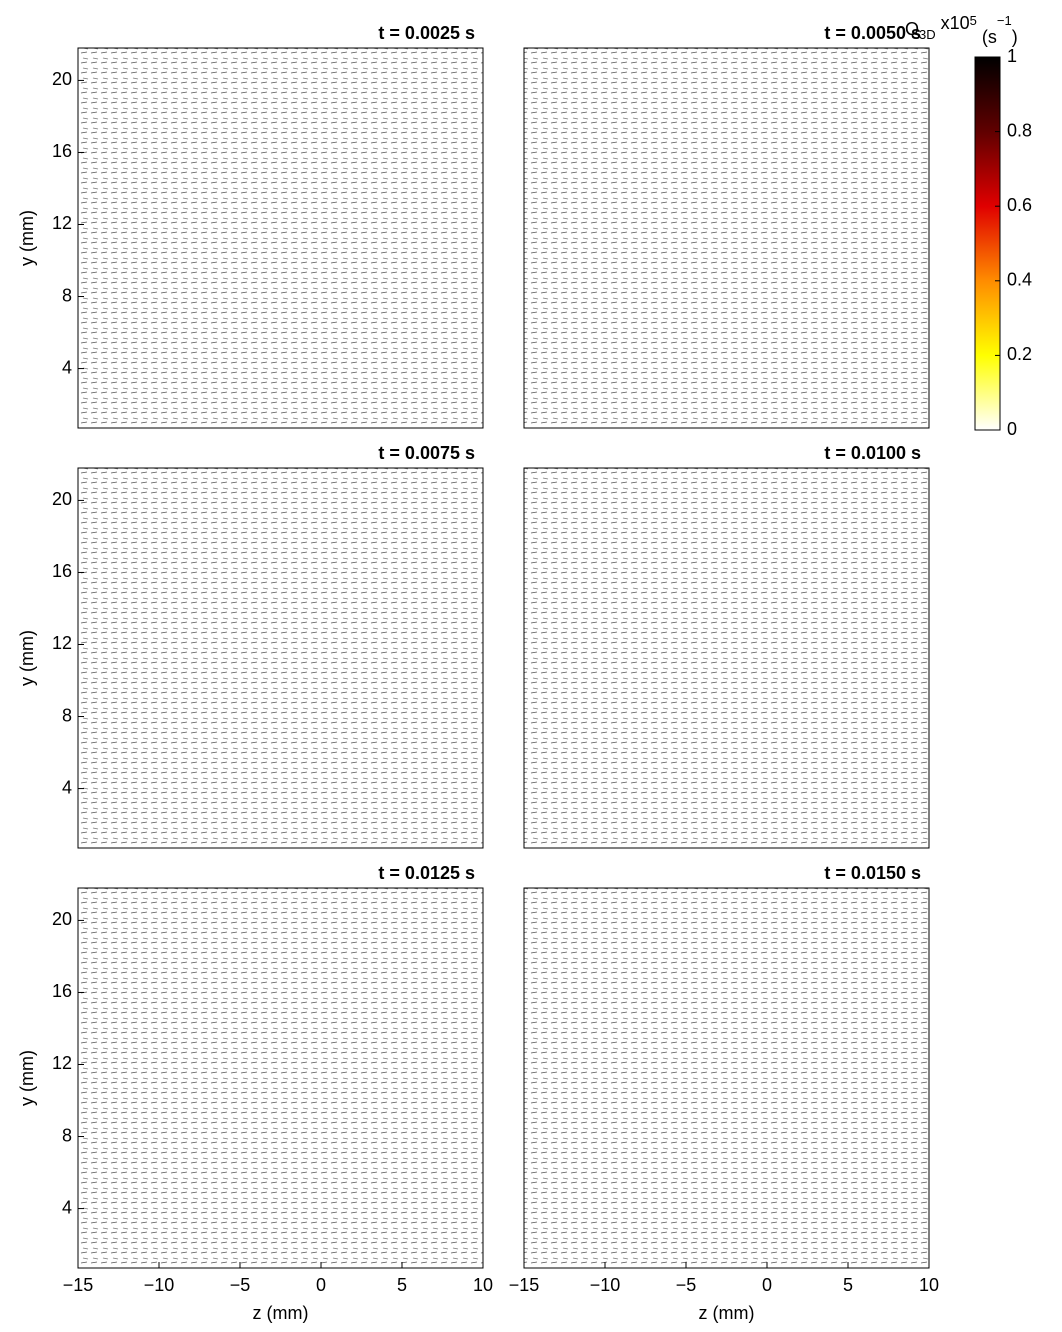 The image size is (1062, 1332). What do you see at coordinates (912, 29) in the screenshot?
I see `label-part: Q` at bounding box center [912, 29].